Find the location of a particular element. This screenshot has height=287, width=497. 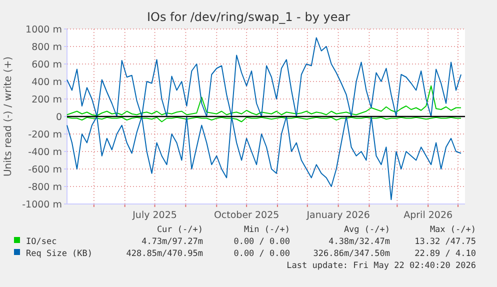

legend-label: IO/sec is located at coordinates (41, 242).